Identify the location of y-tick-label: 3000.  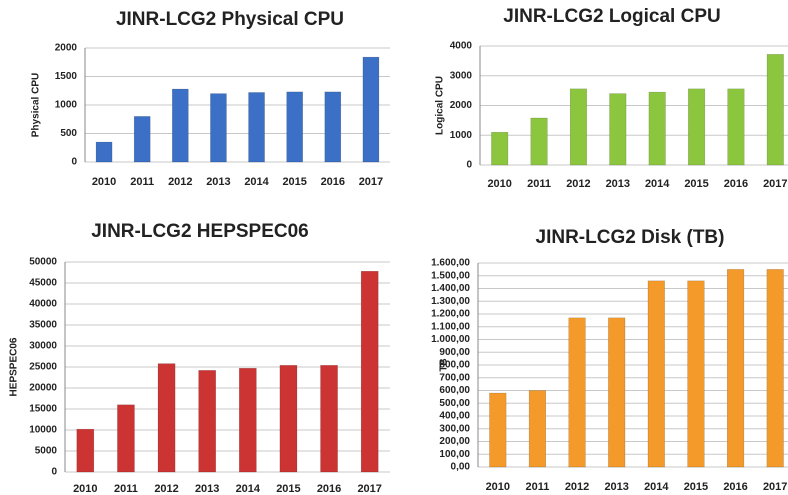
(461, 75).